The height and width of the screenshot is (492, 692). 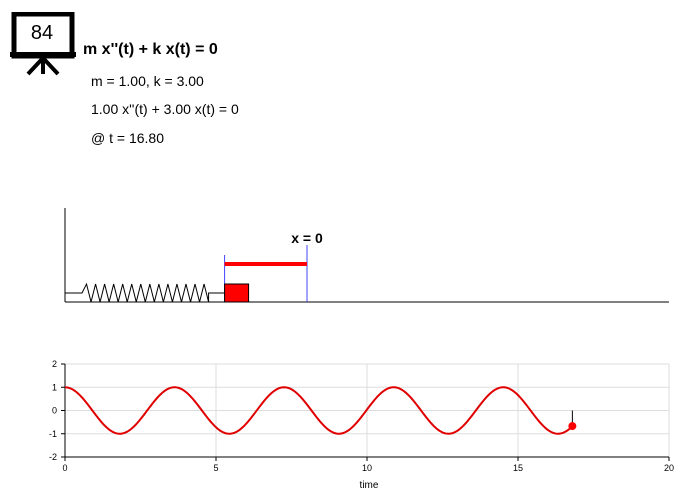 I want to click on mass-block, so click(x=237, y=293).